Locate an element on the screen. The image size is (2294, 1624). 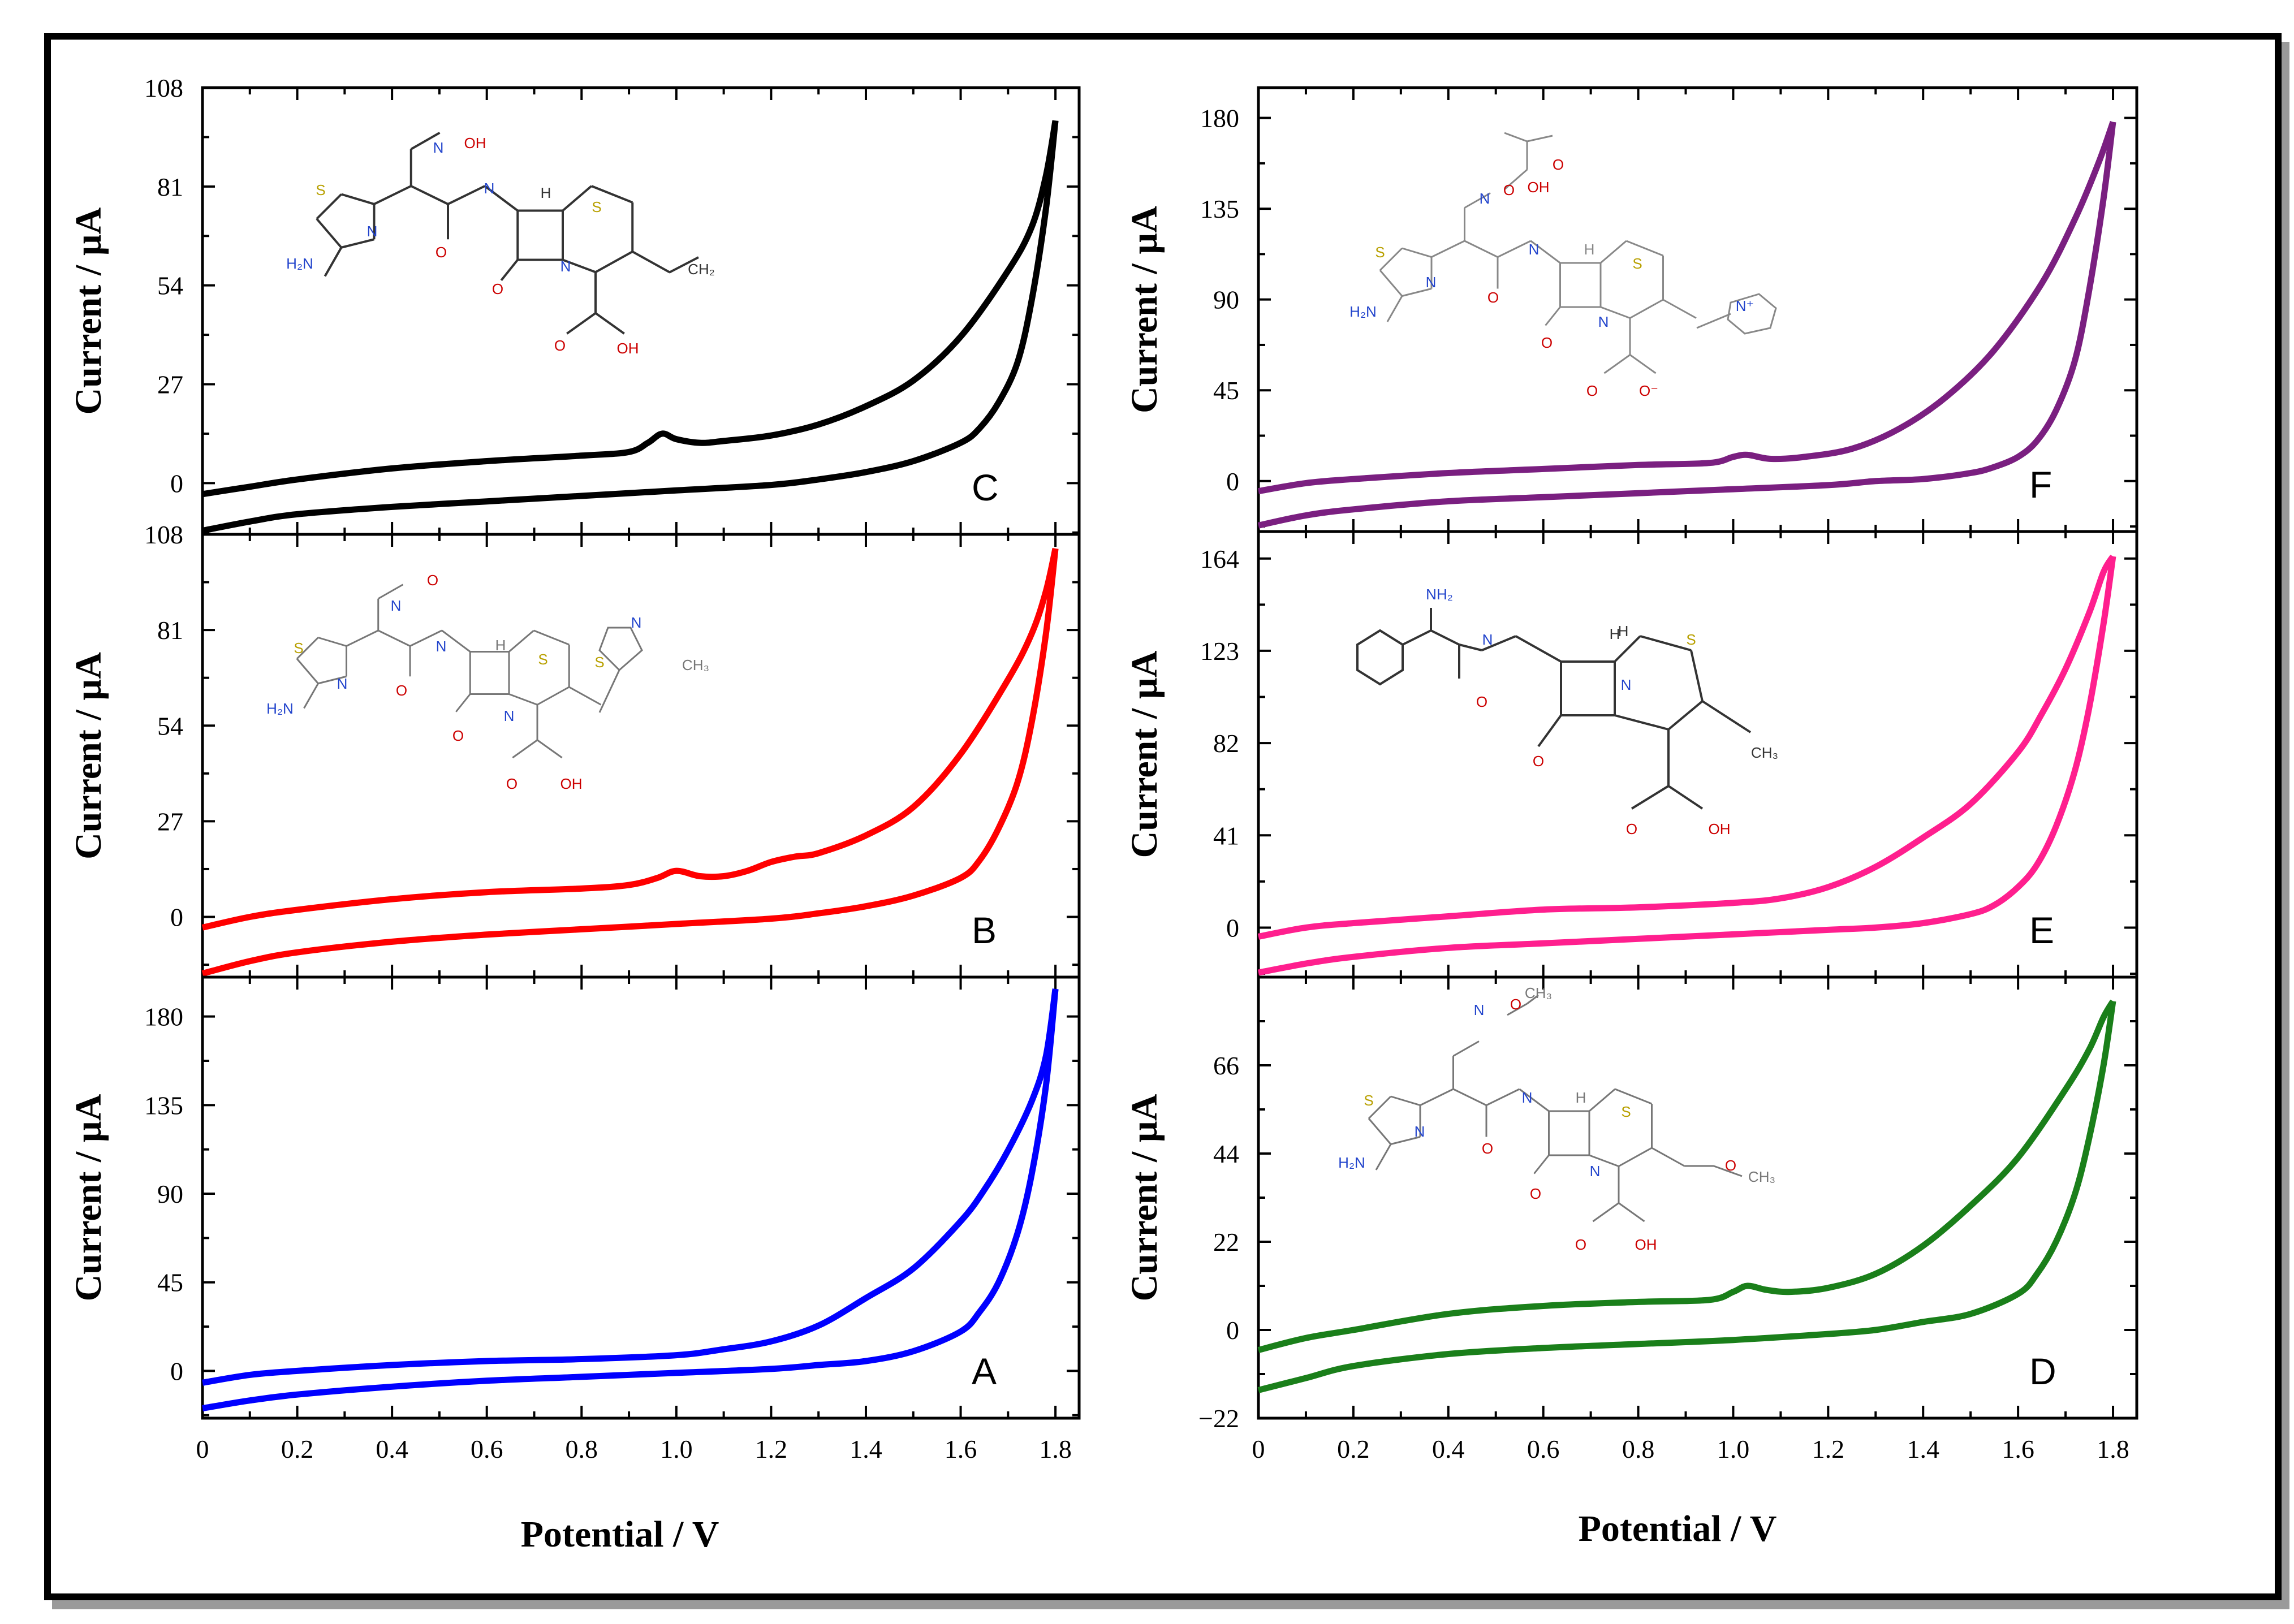
y-tick-label: 135 is located at coordinates (163, 1105).